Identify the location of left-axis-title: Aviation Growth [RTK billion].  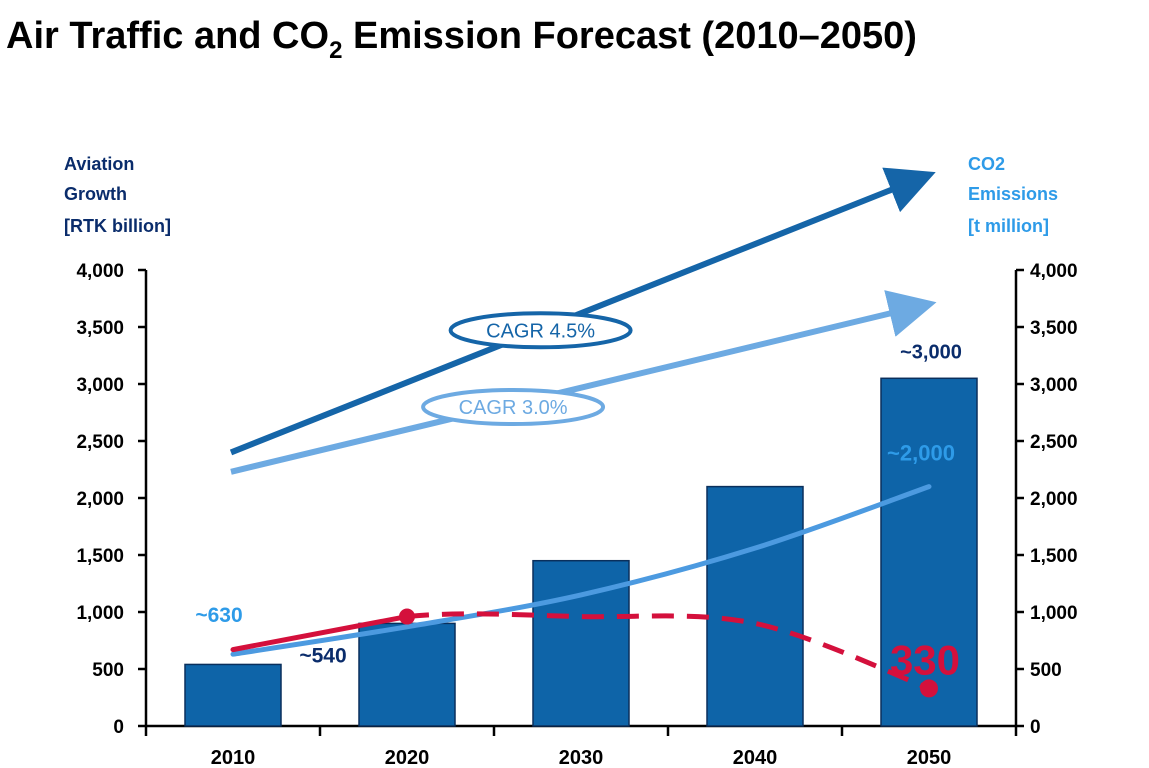
(117, 195).